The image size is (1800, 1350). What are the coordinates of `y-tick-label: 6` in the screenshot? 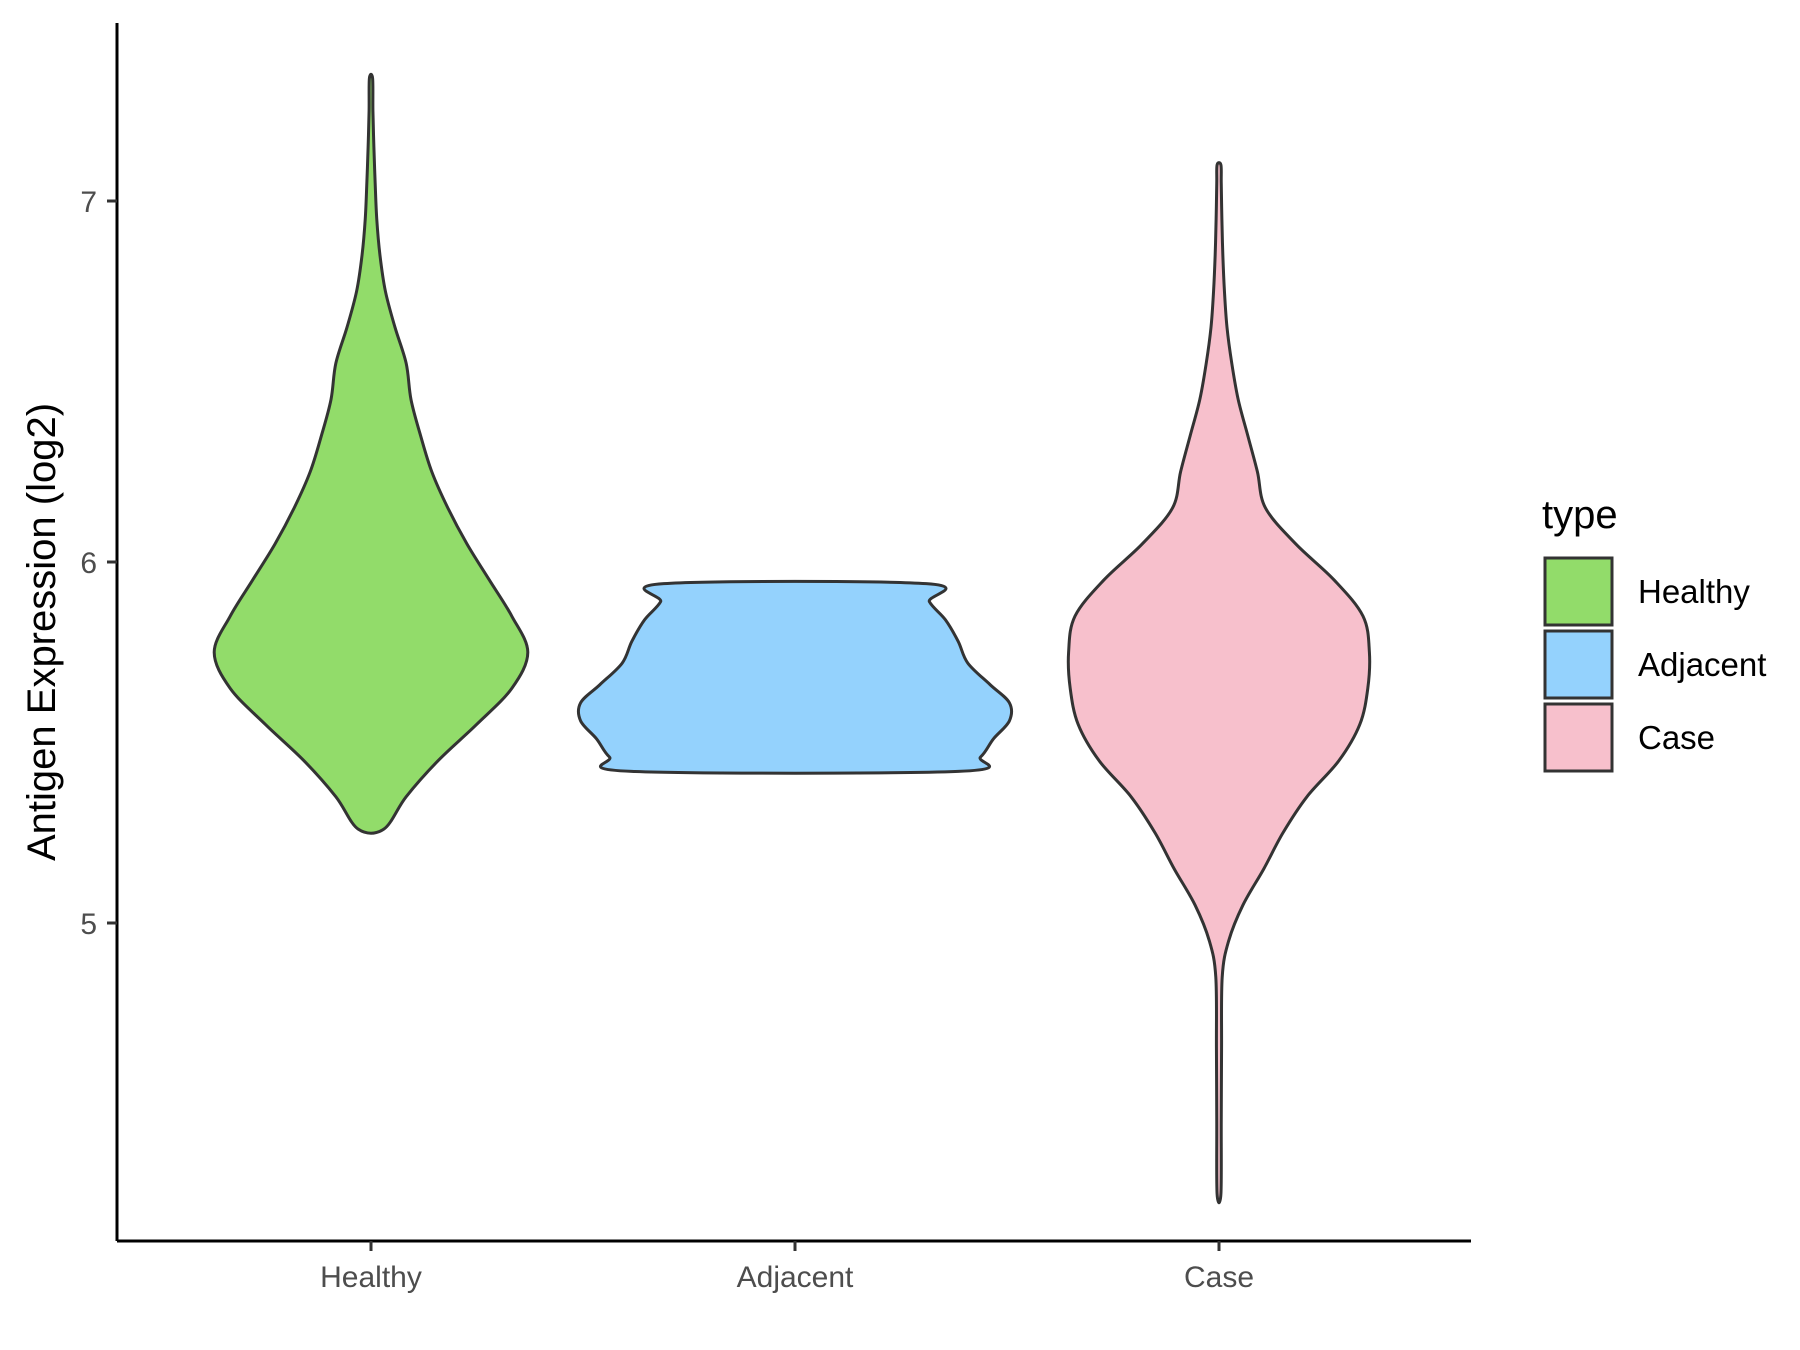 It's located at (88, 563).